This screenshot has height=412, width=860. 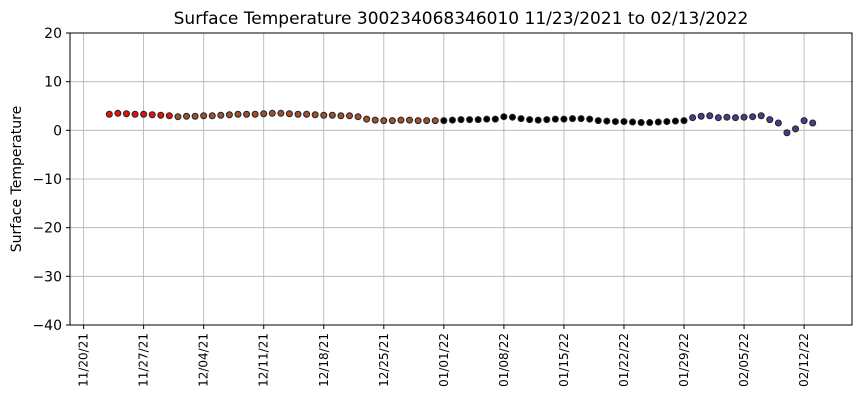 What do you see at coordinates (684, 360) in the screenshot?
I see `x-tick-label: 01/29/22` at bounding box center [684, 360].